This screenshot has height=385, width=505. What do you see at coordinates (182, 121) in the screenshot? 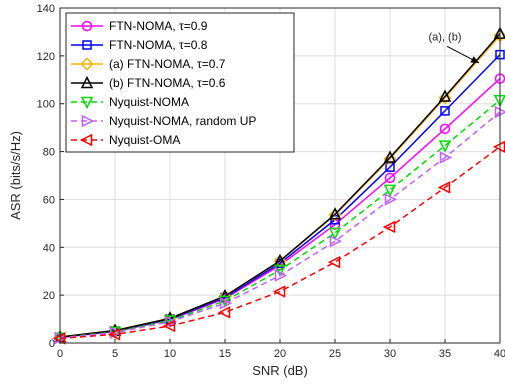
I see `legend-label: Nyquist-NOMA, random UP` at bounding box center [182, 121].